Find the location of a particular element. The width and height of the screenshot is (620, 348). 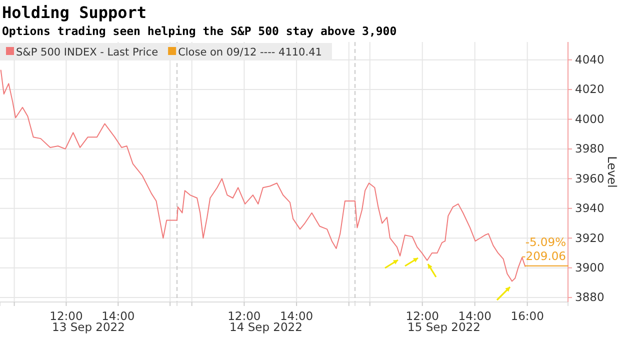

annotation: -5.09% is located at coordinates (545, 241).